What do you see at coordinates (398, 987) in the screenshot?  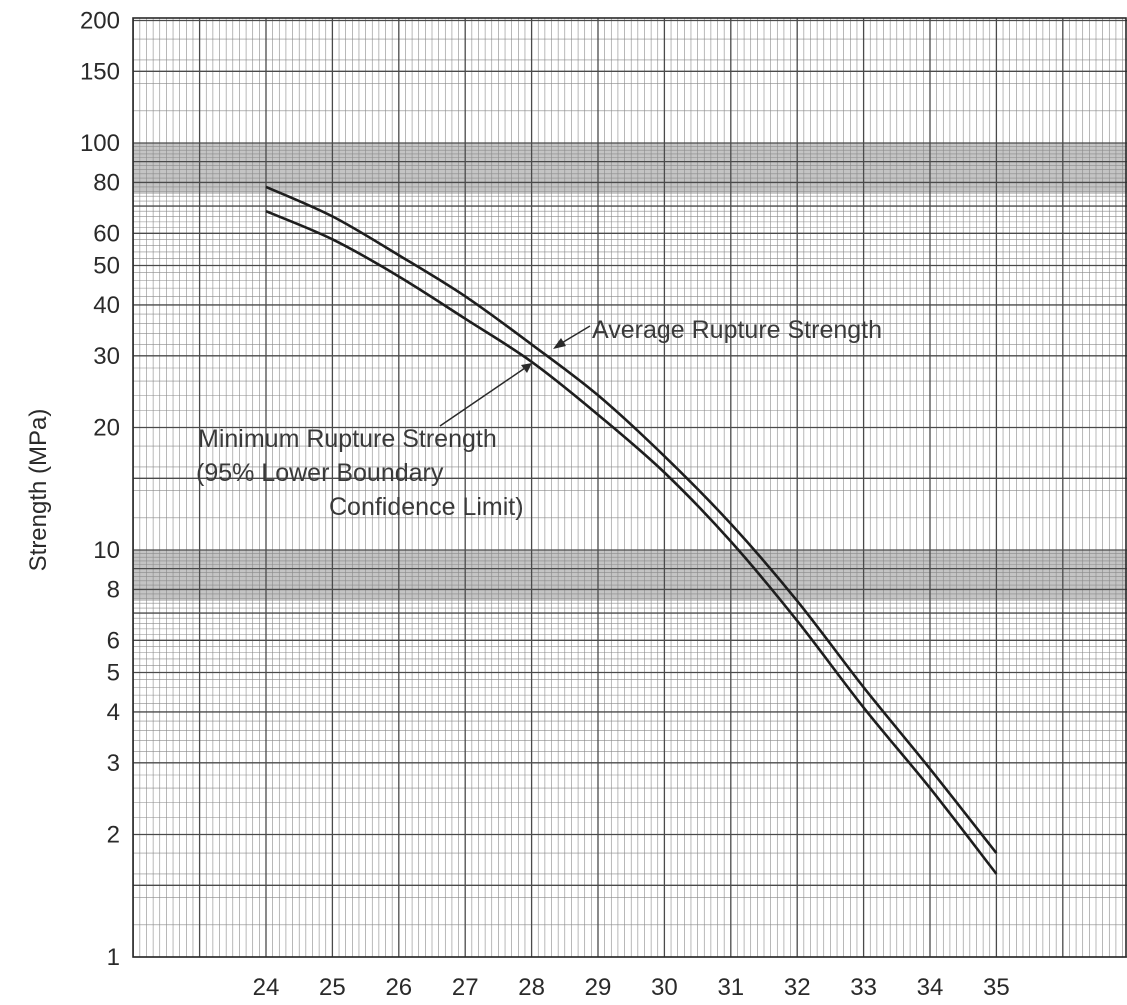 I see `x-tick-label: 26` at bounding box center [398, 987].